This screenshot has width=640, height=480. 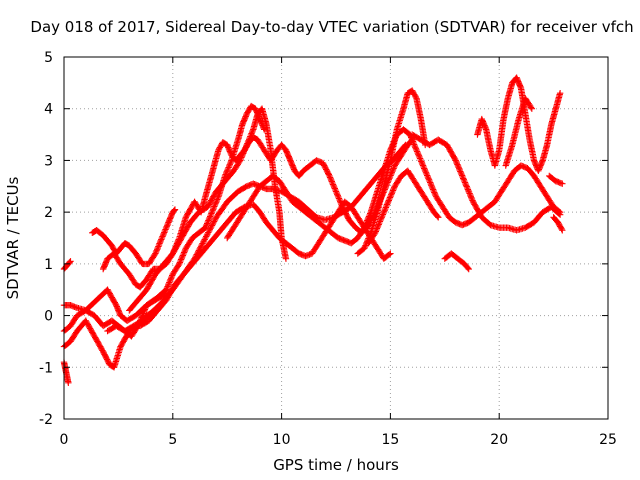 I want to click on x-axis-label: GPS time / hours, so click(x=336, y=465).